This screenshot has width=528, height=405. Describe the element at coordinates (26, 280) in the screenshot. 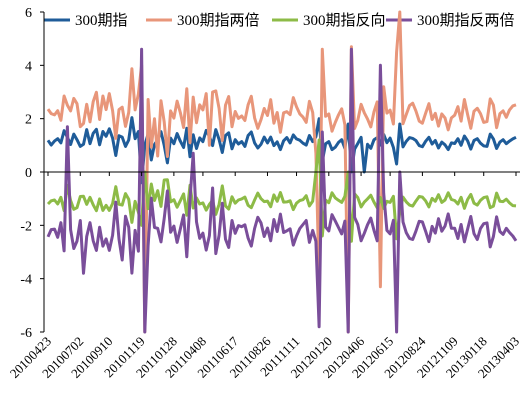

I see `y-tick-label: -4` at that location.